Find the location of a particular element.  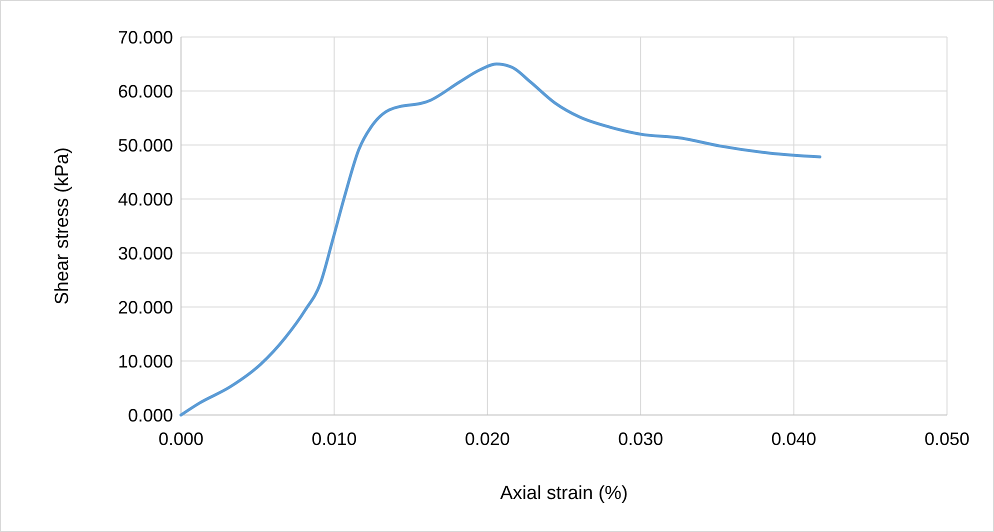

x-tick-label: 0.050 is located at coordinates (947, 439).